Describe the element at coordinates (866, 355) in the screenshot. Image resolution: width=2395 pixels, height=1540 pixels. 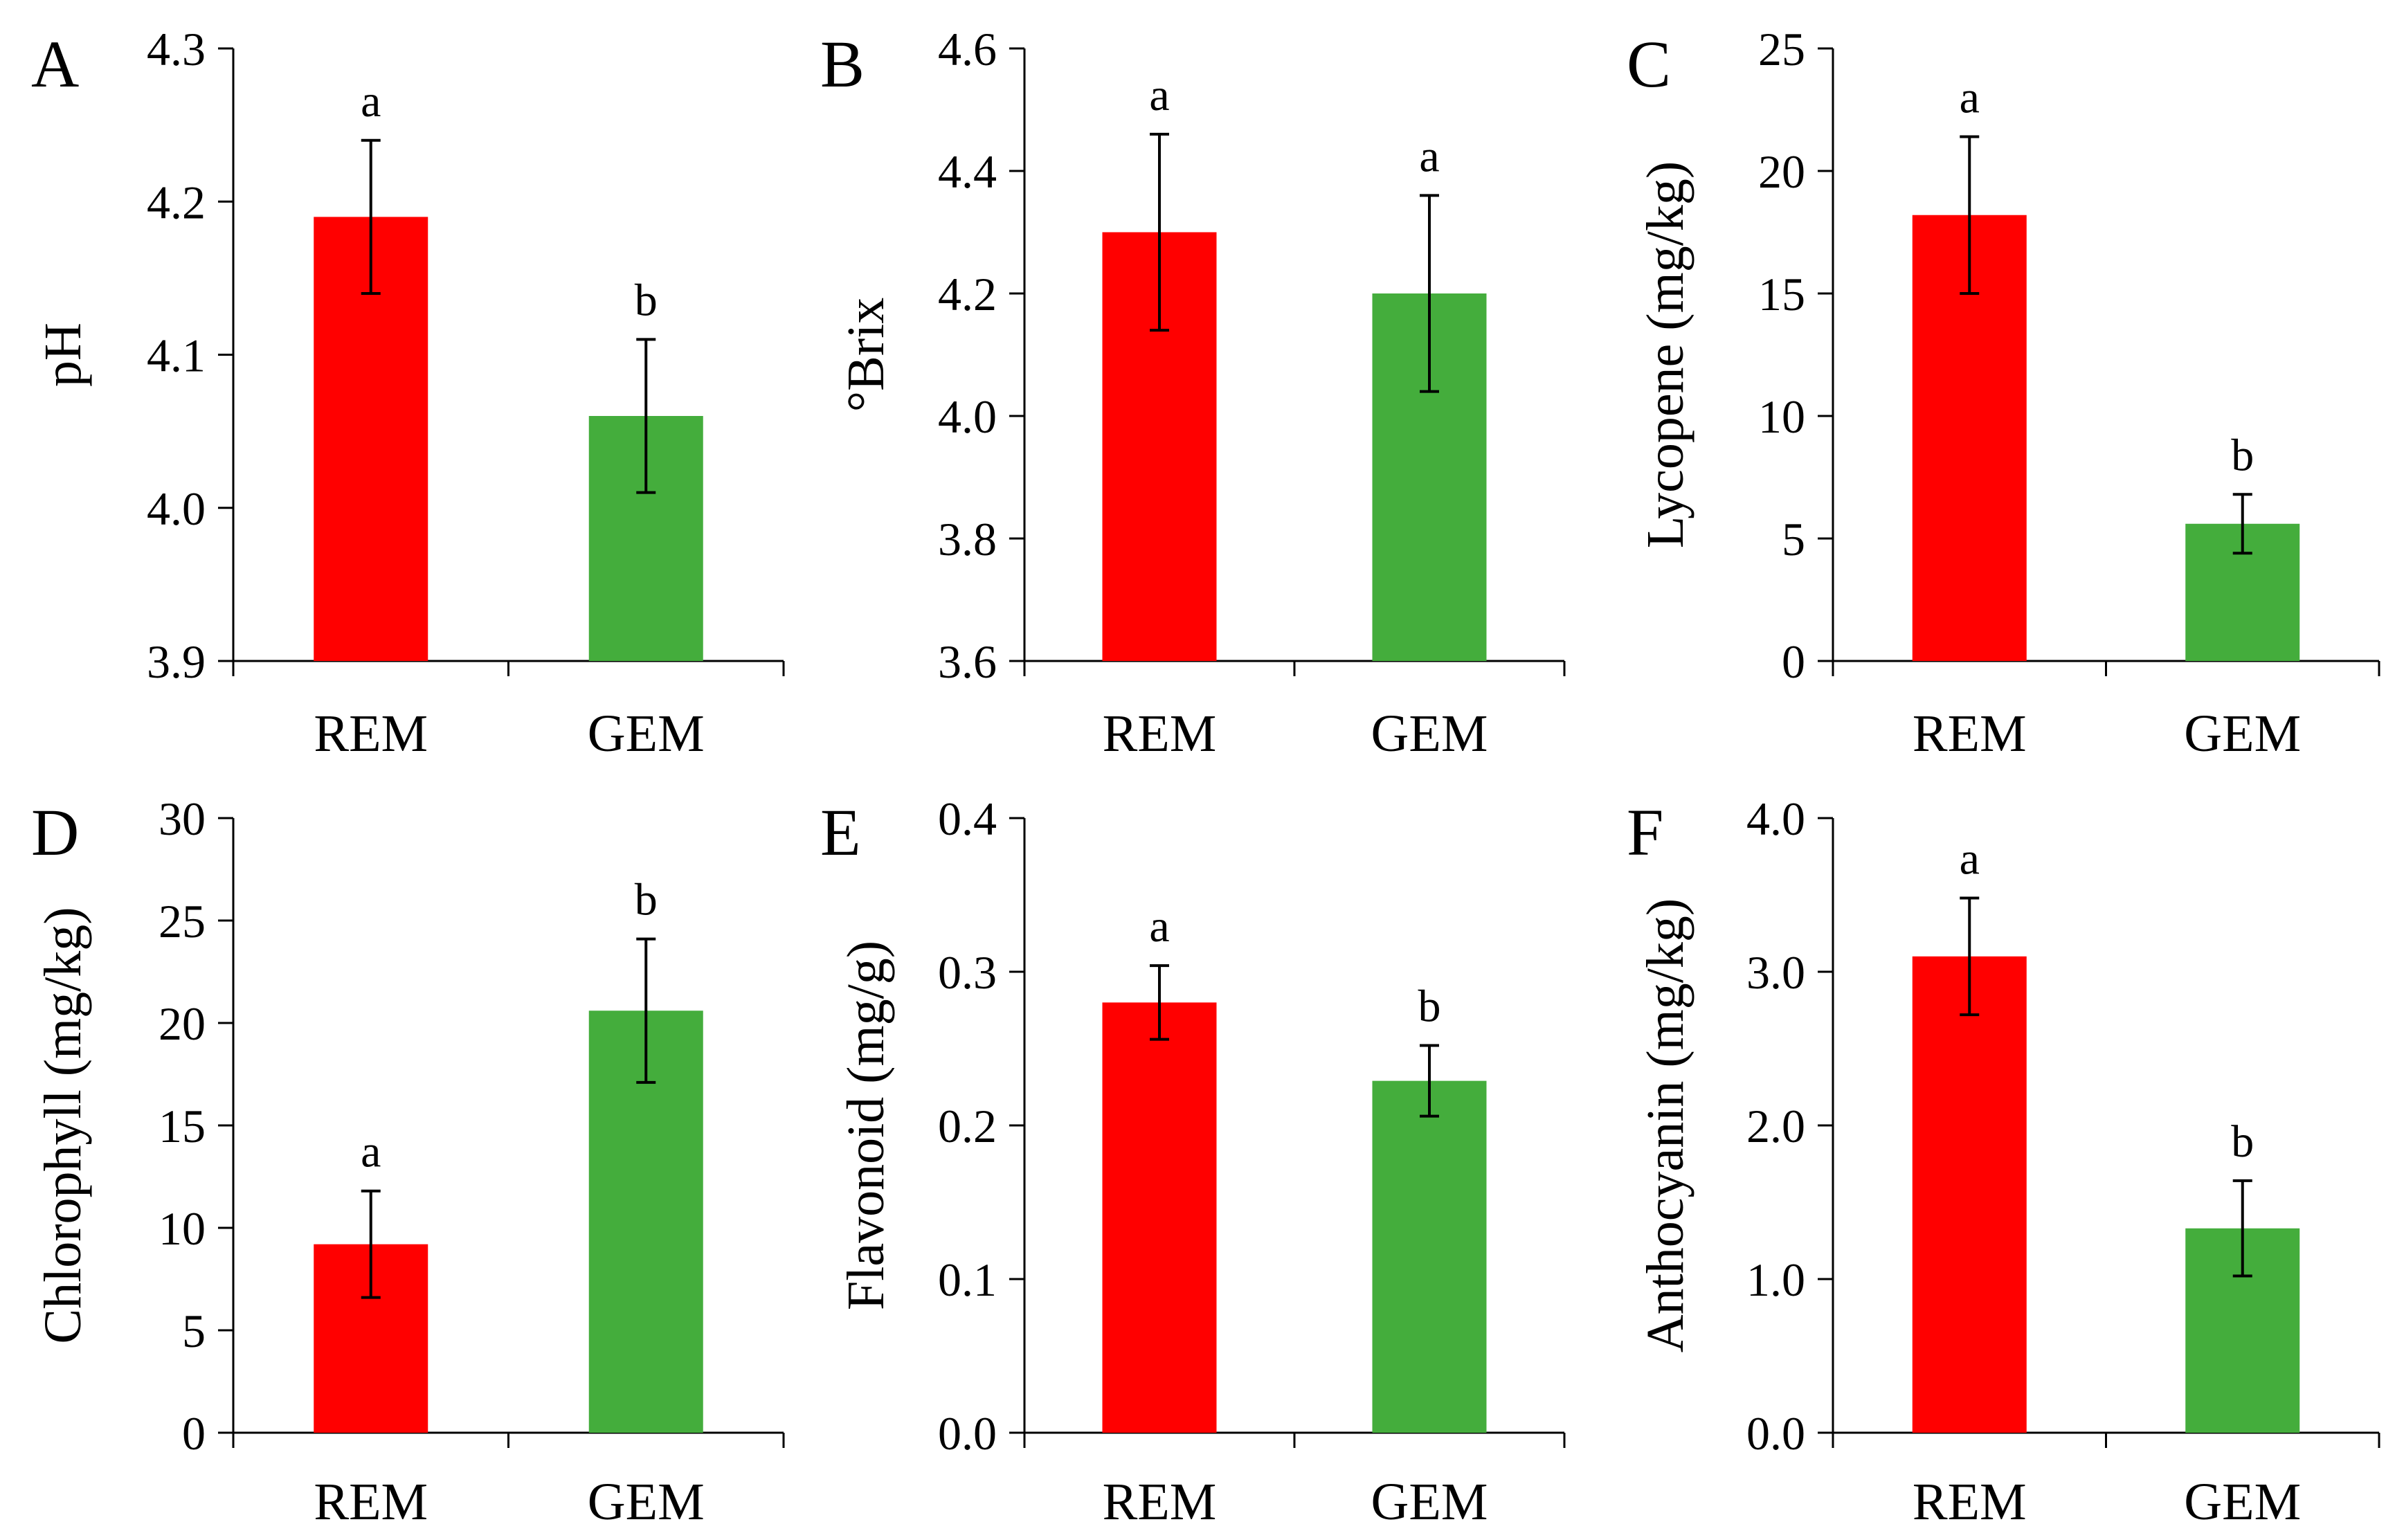
I see `y-axis-title: °Brix` at that location.